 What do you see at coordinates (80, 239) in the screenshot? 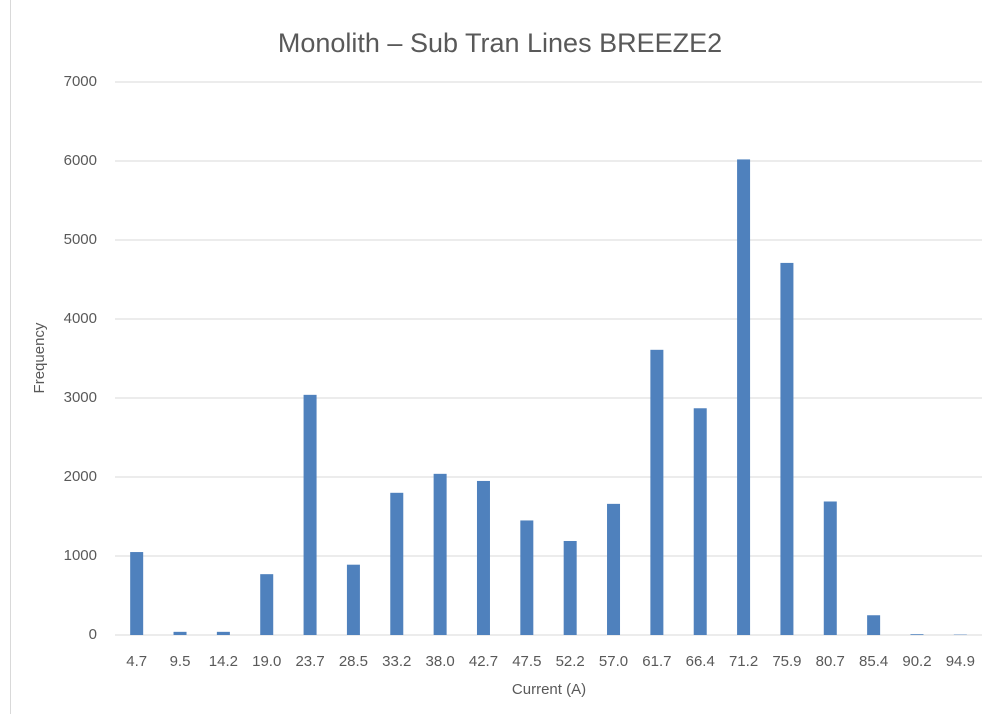
I see `y-tick-label: 5000` at bounding box center [80, 239].